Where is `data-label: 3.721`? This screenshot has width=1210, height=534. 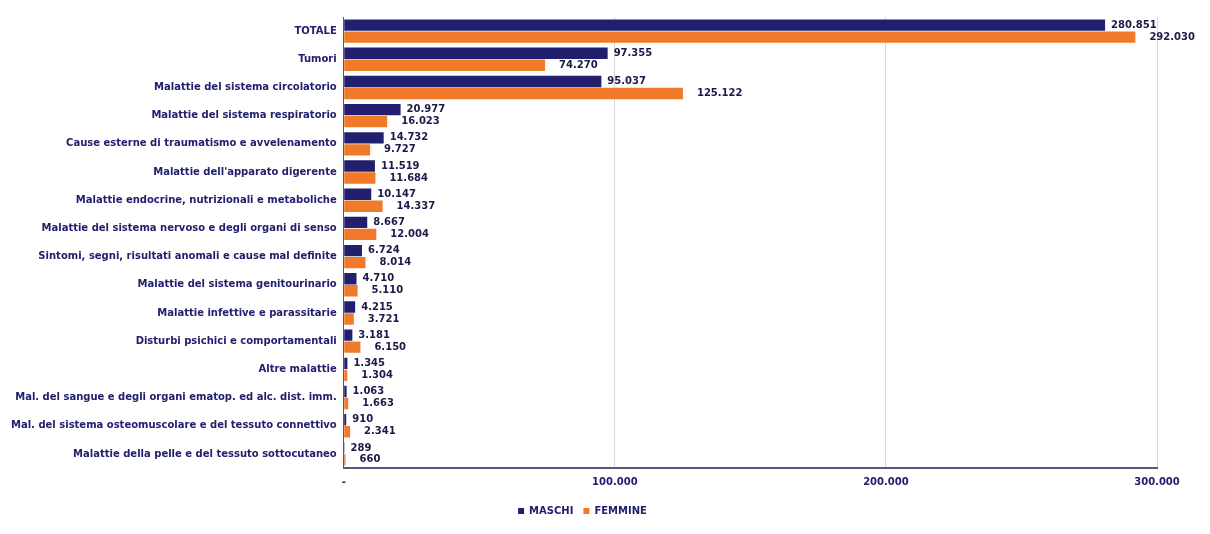 data-label: 3.721 is located at coordinates (383, 318).